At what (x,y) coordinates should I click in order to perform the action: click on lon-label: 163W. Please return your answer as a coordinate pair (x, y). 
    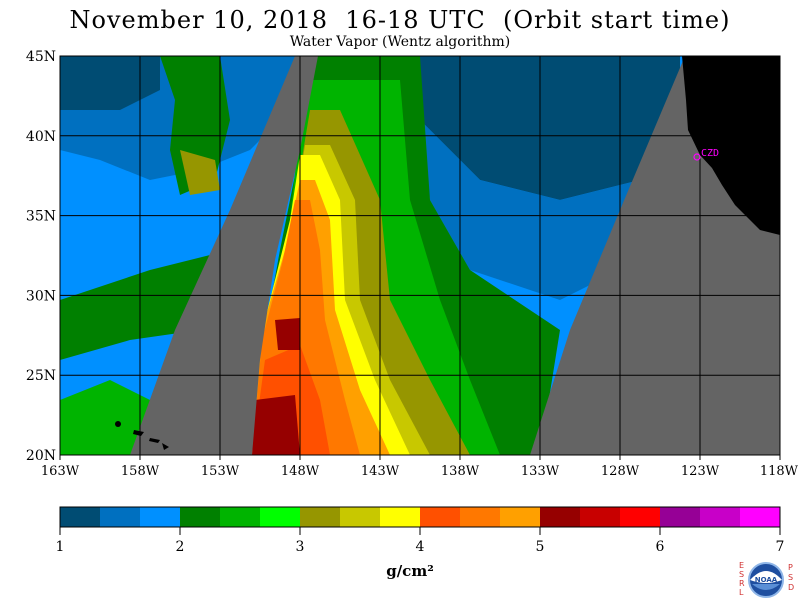
    Looking at the image, I should click on (60, 471).